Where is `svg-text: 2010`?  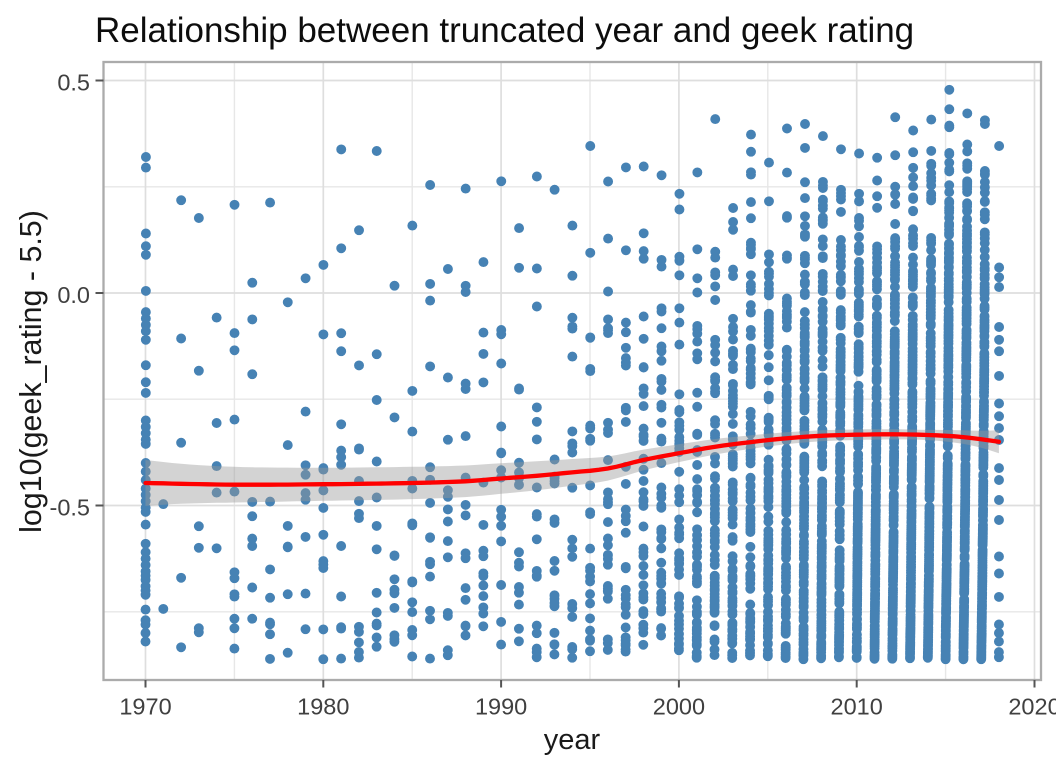
svg-text: 2010 is located at coordinates (857, 707).